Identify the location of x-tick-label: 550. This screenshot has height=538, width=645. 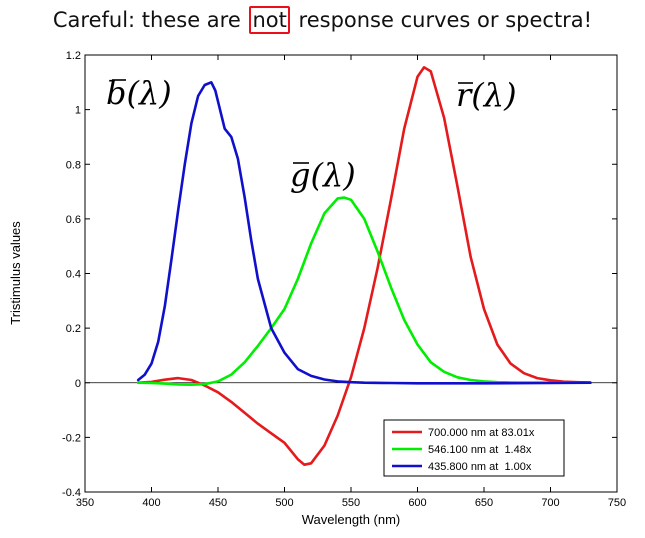
(351, 503).